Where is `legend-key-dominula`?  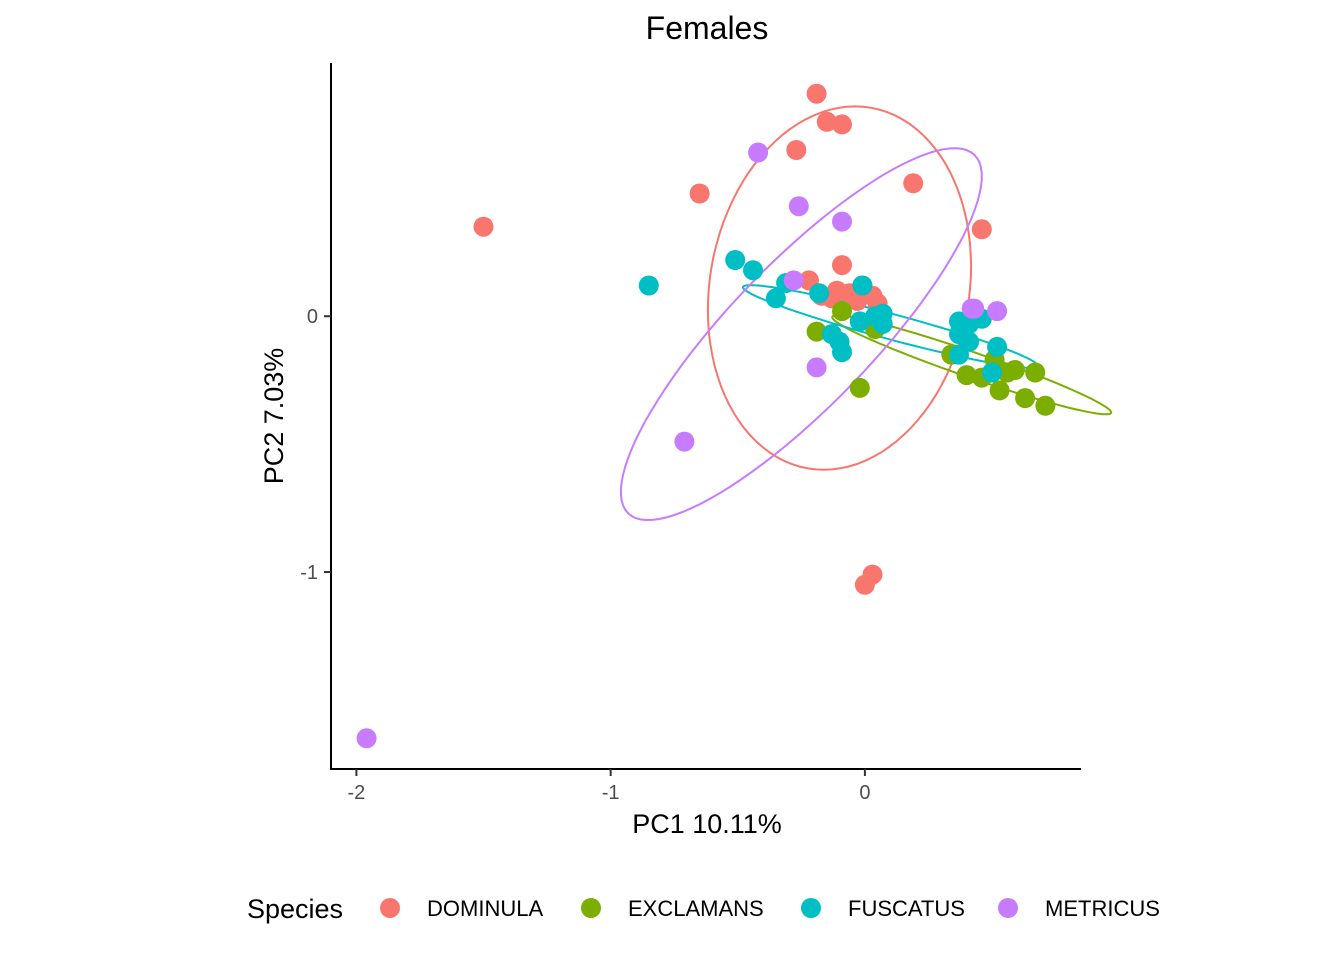 legend-key-dominula is located at coordinates (390, 908).